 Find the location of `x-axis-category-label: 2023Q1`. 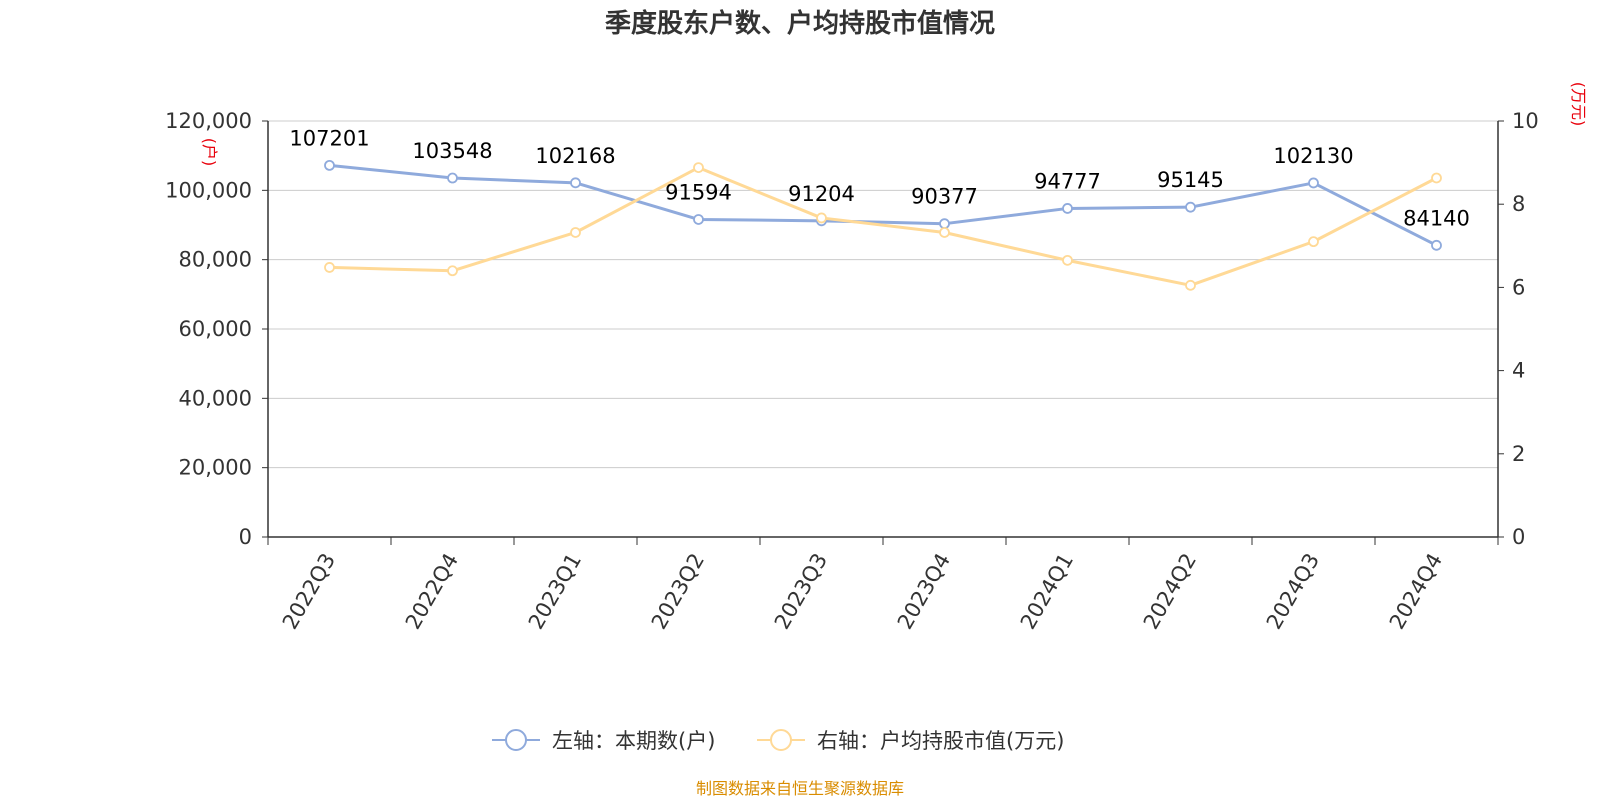

x-axis-category-label: 2023Q1 is located at coordinates (555, 591).